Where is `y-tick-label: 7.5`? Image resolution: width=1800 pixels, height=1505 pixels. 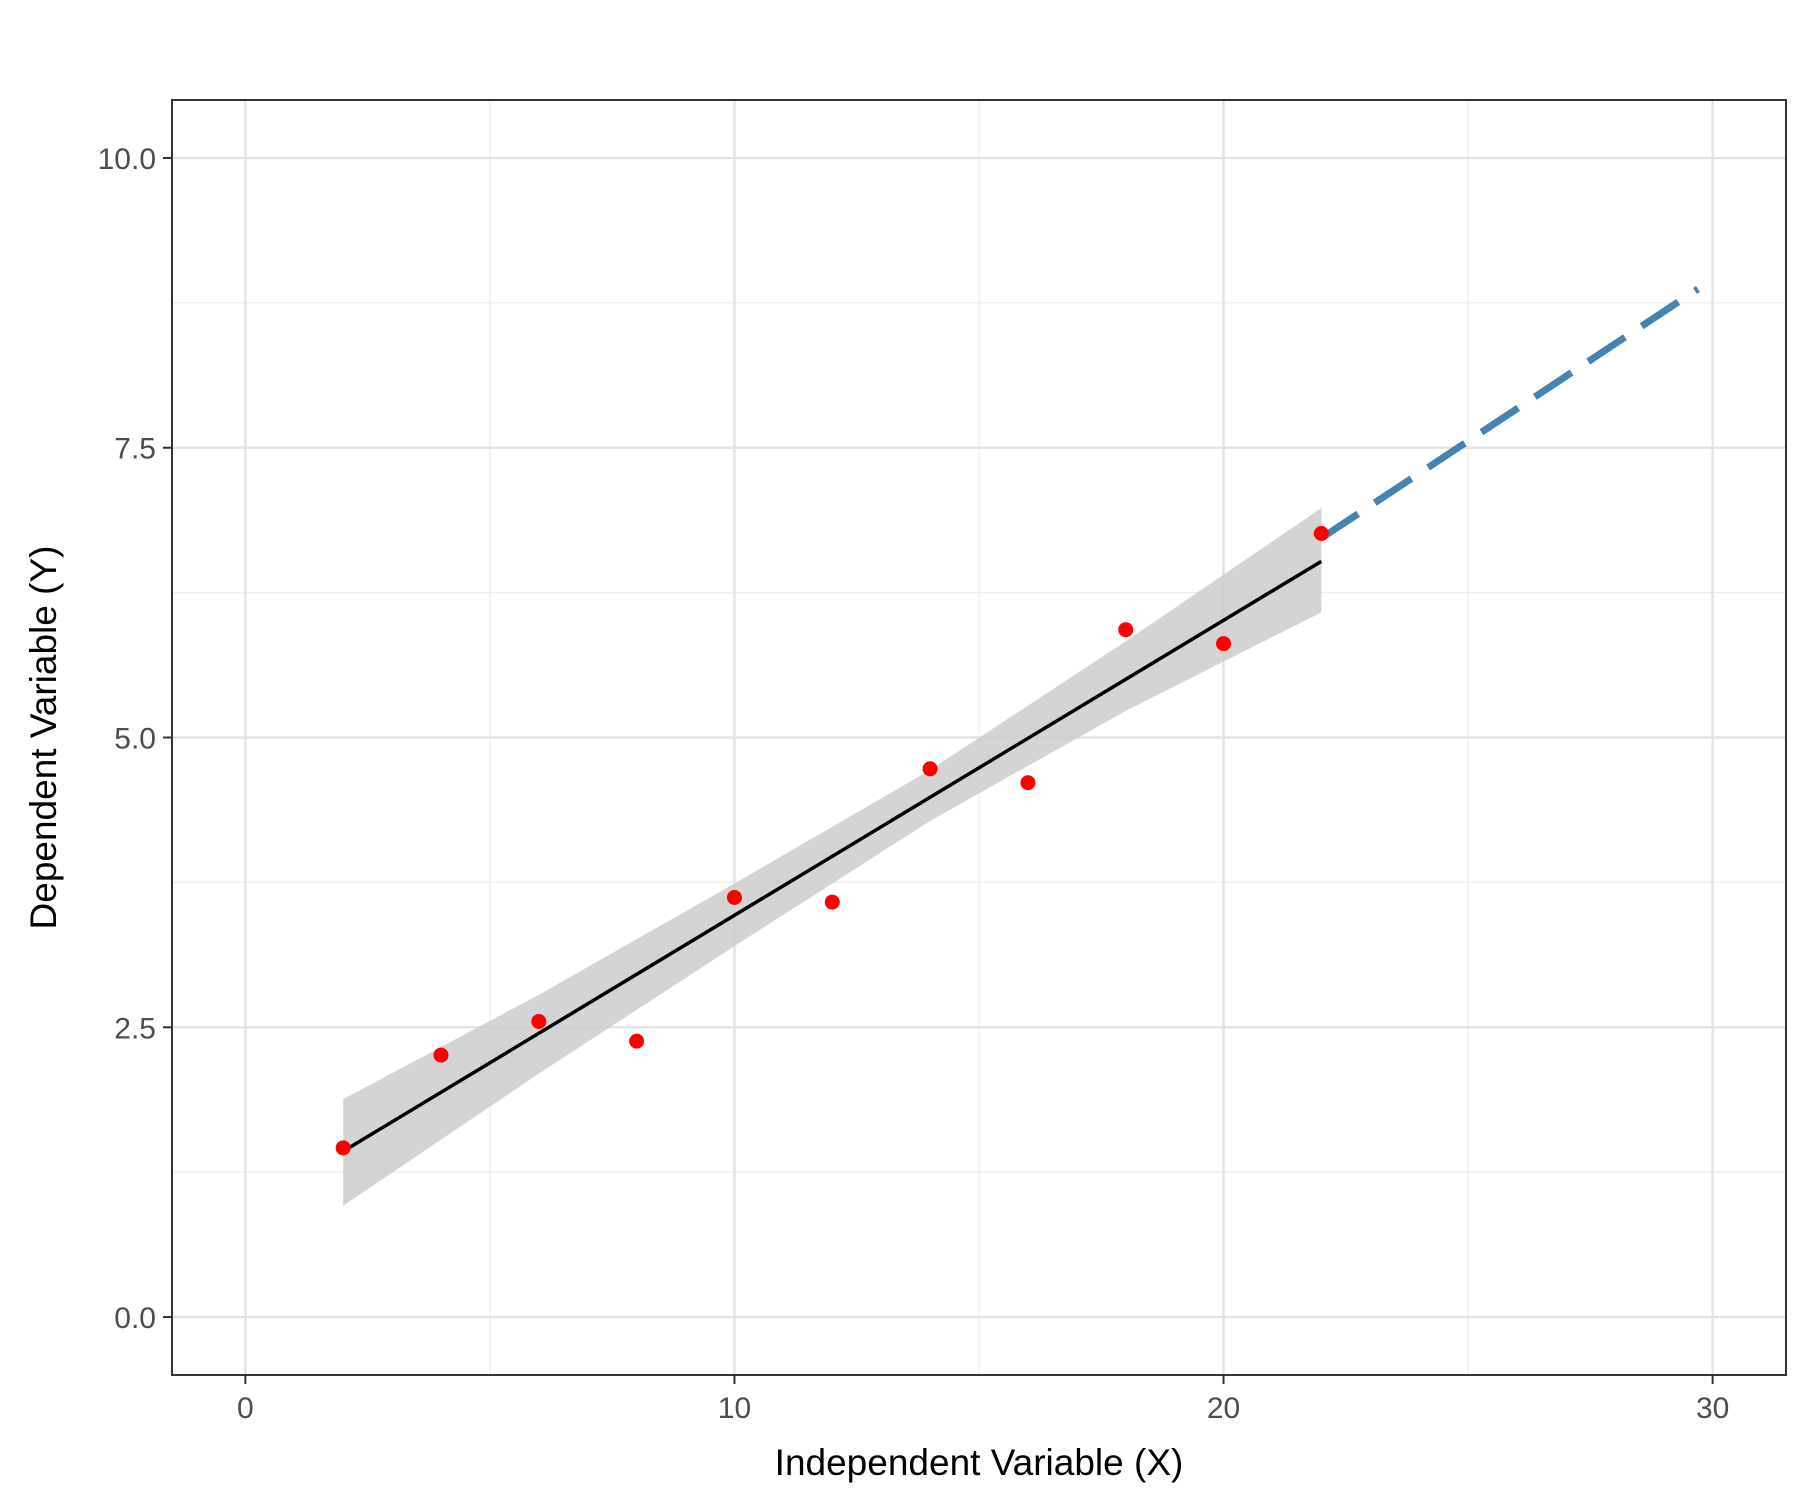
y-tick-label: 7.5 is located at coordinates (135, 449).